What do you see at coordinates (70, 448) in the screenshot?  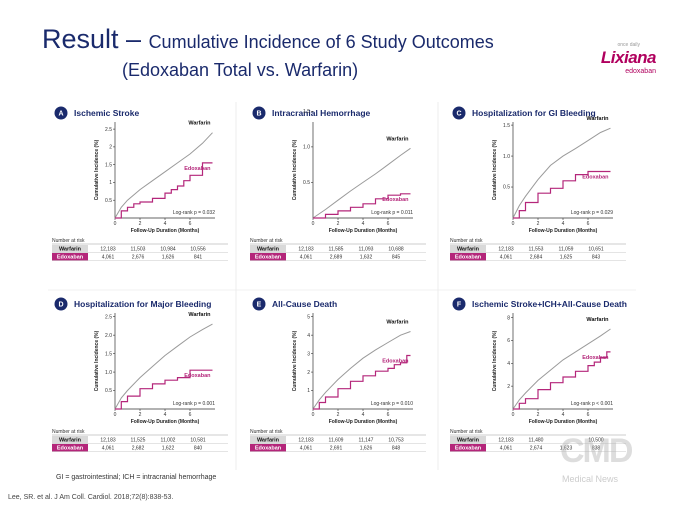 I see `panel-d-risk-edoxaban-tag` at bounding box center [70, 448].